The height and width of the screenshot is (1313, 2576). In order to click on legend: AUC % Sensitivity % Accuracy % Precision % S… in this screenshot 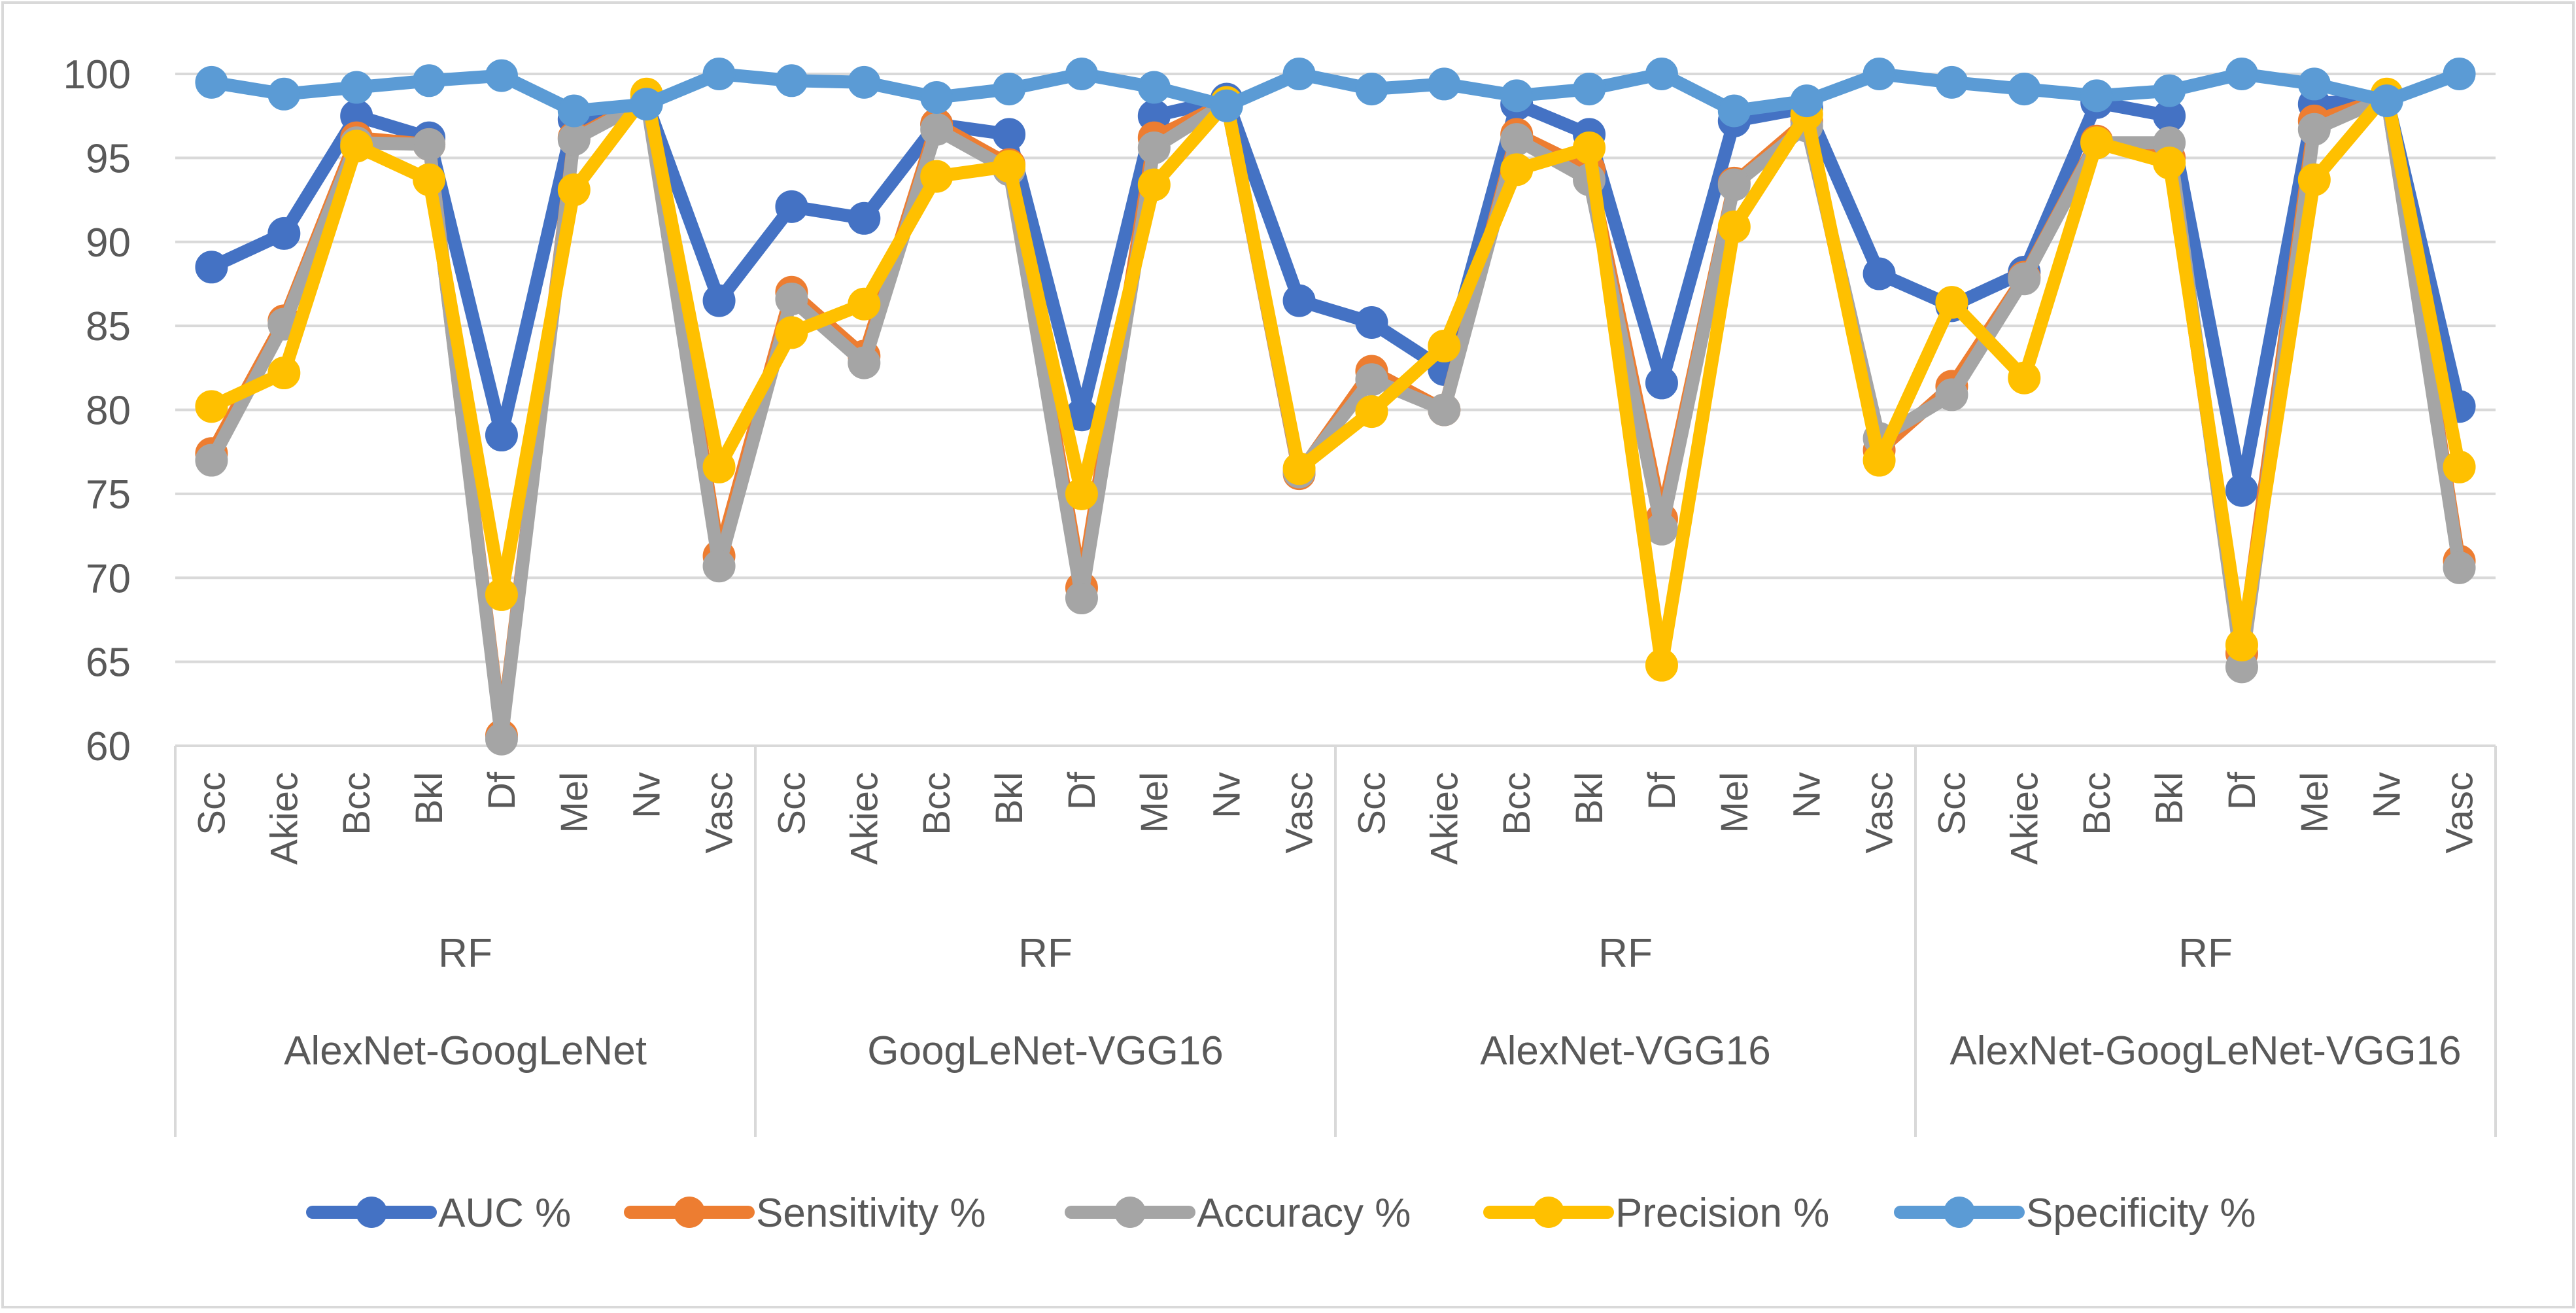, I will do `click(1281, 1213)`.